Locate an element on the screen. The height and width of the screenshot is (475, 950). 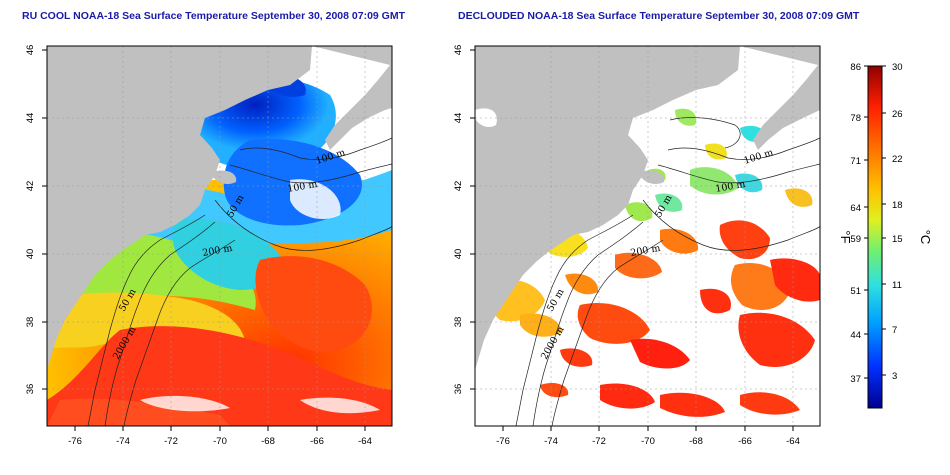
left-lat-label: 38 is located at coordinates (30, 322).